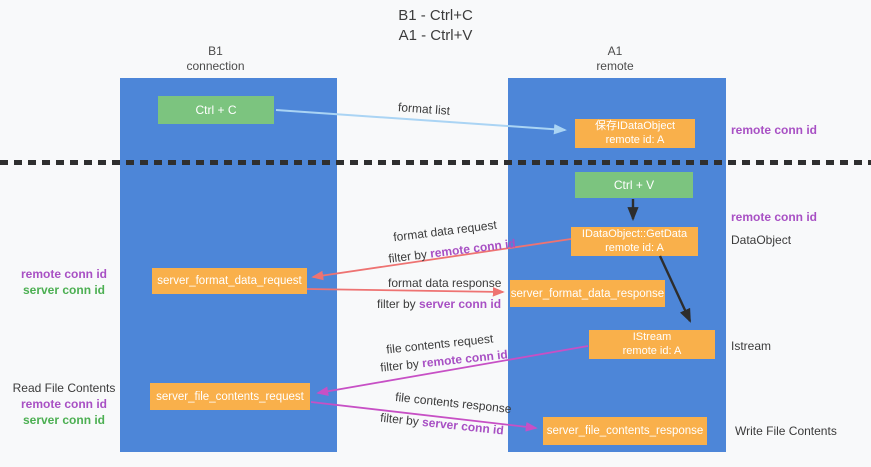 The image size is (871, 467). Describe the element at coordinates (615, 51) in the screenshot. I see `column-header-a1-name: A1` at that location.